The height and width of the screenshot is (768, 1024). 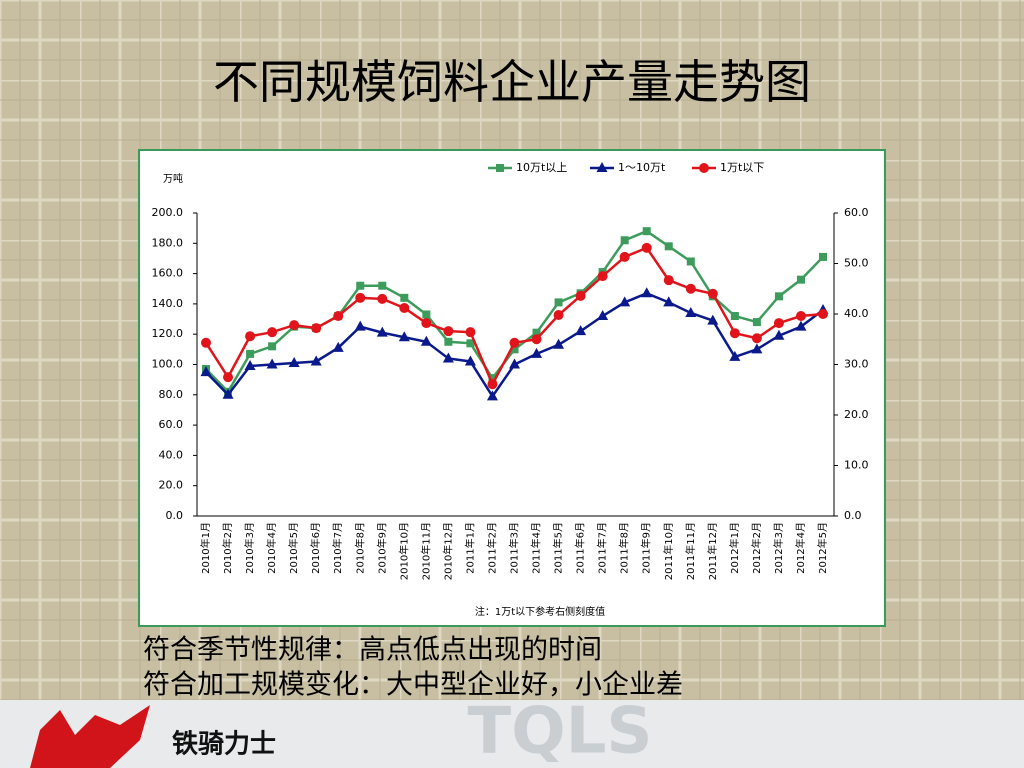 What do you see at coordinates (742, 167) in the screenshot?
I see `legend-label: 1万t以下` at bounding box center [742, 167].